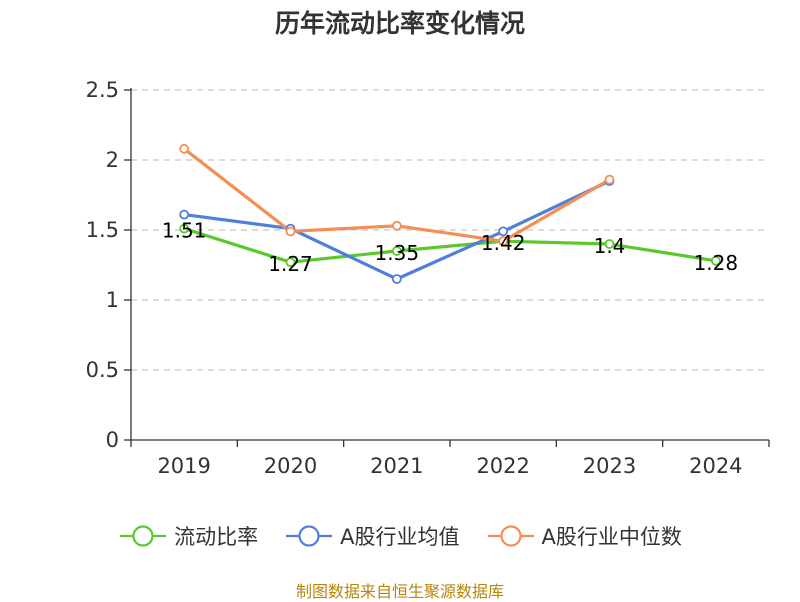 The width and height of the screenshot is (800, 602). I want to click on y-tick-label: 2.5, so click(102, 90).